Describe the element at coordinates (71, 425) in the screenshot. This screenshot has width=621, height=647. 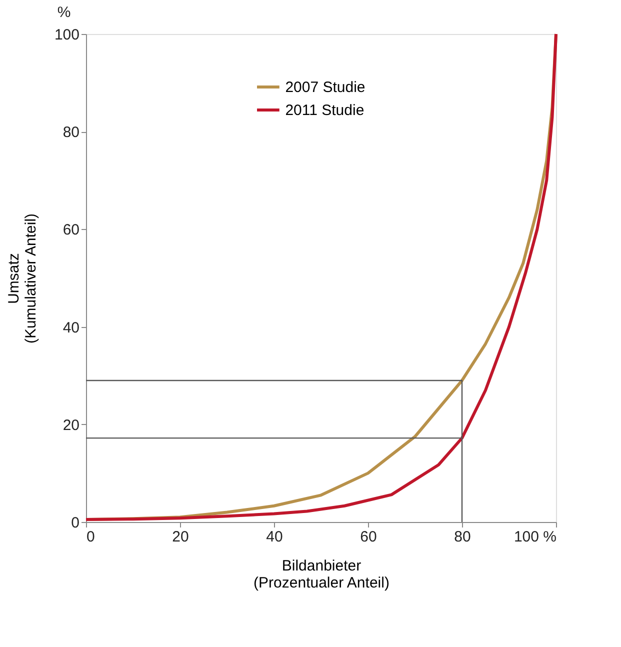
I see `y-tick-label: 20` at that location.